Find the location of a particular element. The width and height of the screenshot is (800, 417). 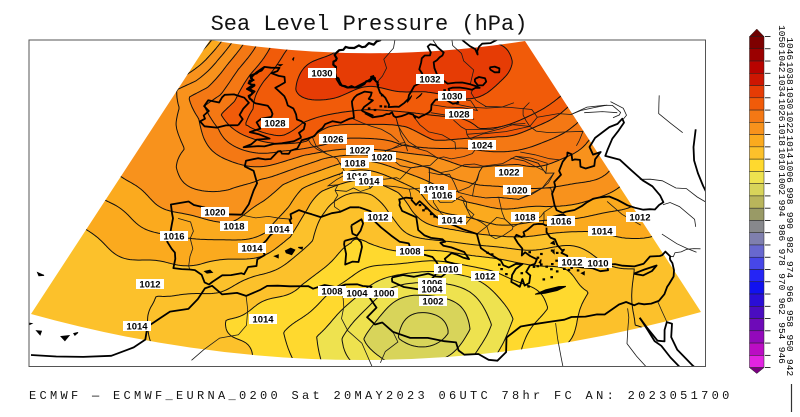

svg-text: 1000 is located at coordinates (383, 294).